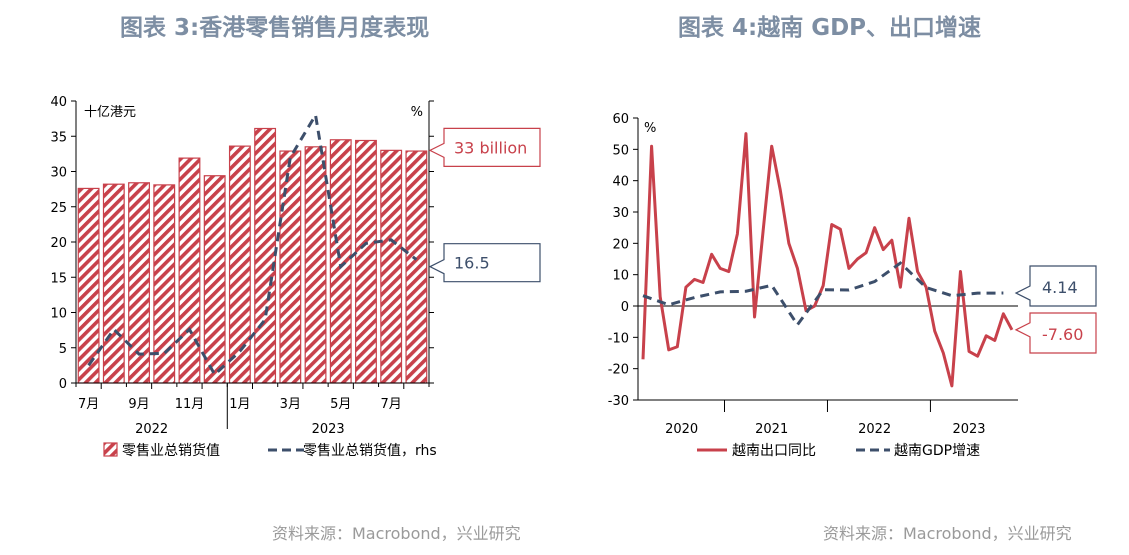  Describe the element at coordinates (252, 243) in the screenshot. I see `line-series-rhs` at that location.